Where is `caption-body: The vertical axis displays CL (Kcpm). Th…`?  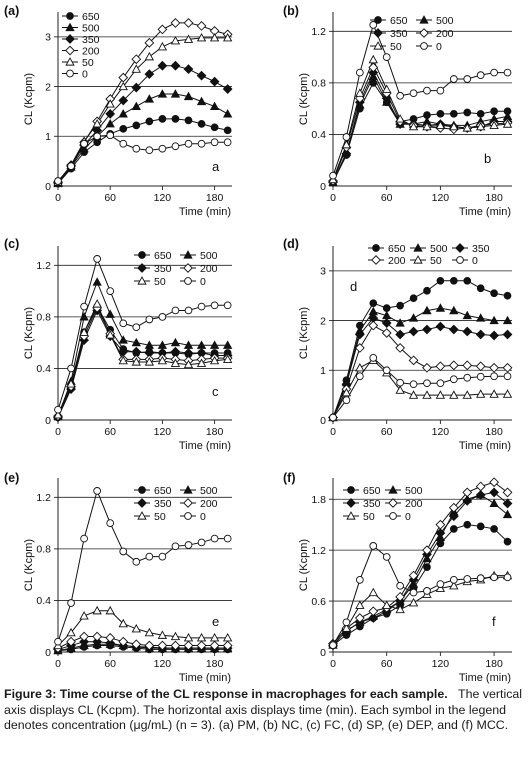
caption-body: The vertical axis displays CL (Kcpm). Th… is located at coordinates (263, 710).